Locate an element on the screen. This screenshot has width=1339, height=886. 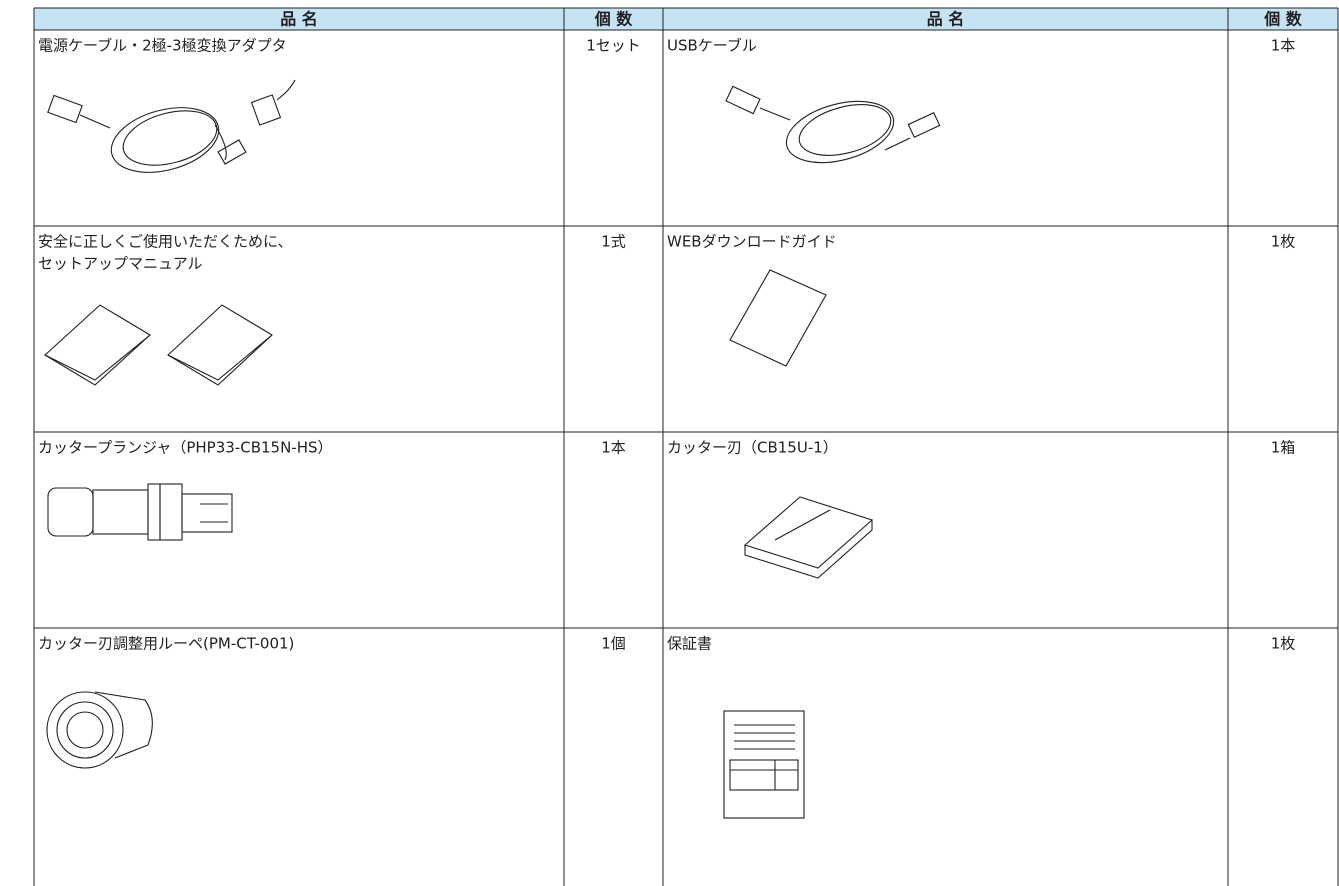
item-name: カッター刃（CB15U-1） is located at coordinates (752, 448).